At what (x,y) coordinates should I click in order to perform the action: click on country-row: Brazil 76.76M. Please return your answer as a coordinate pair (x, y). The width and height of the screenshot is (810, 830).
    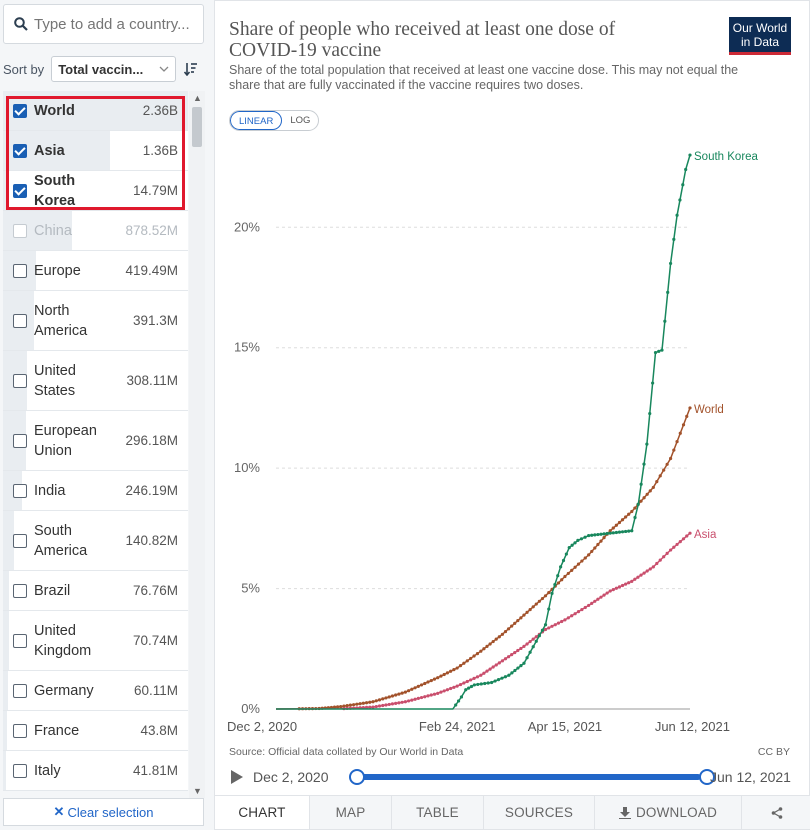
    Looking at the image, I should click on (95, 591).